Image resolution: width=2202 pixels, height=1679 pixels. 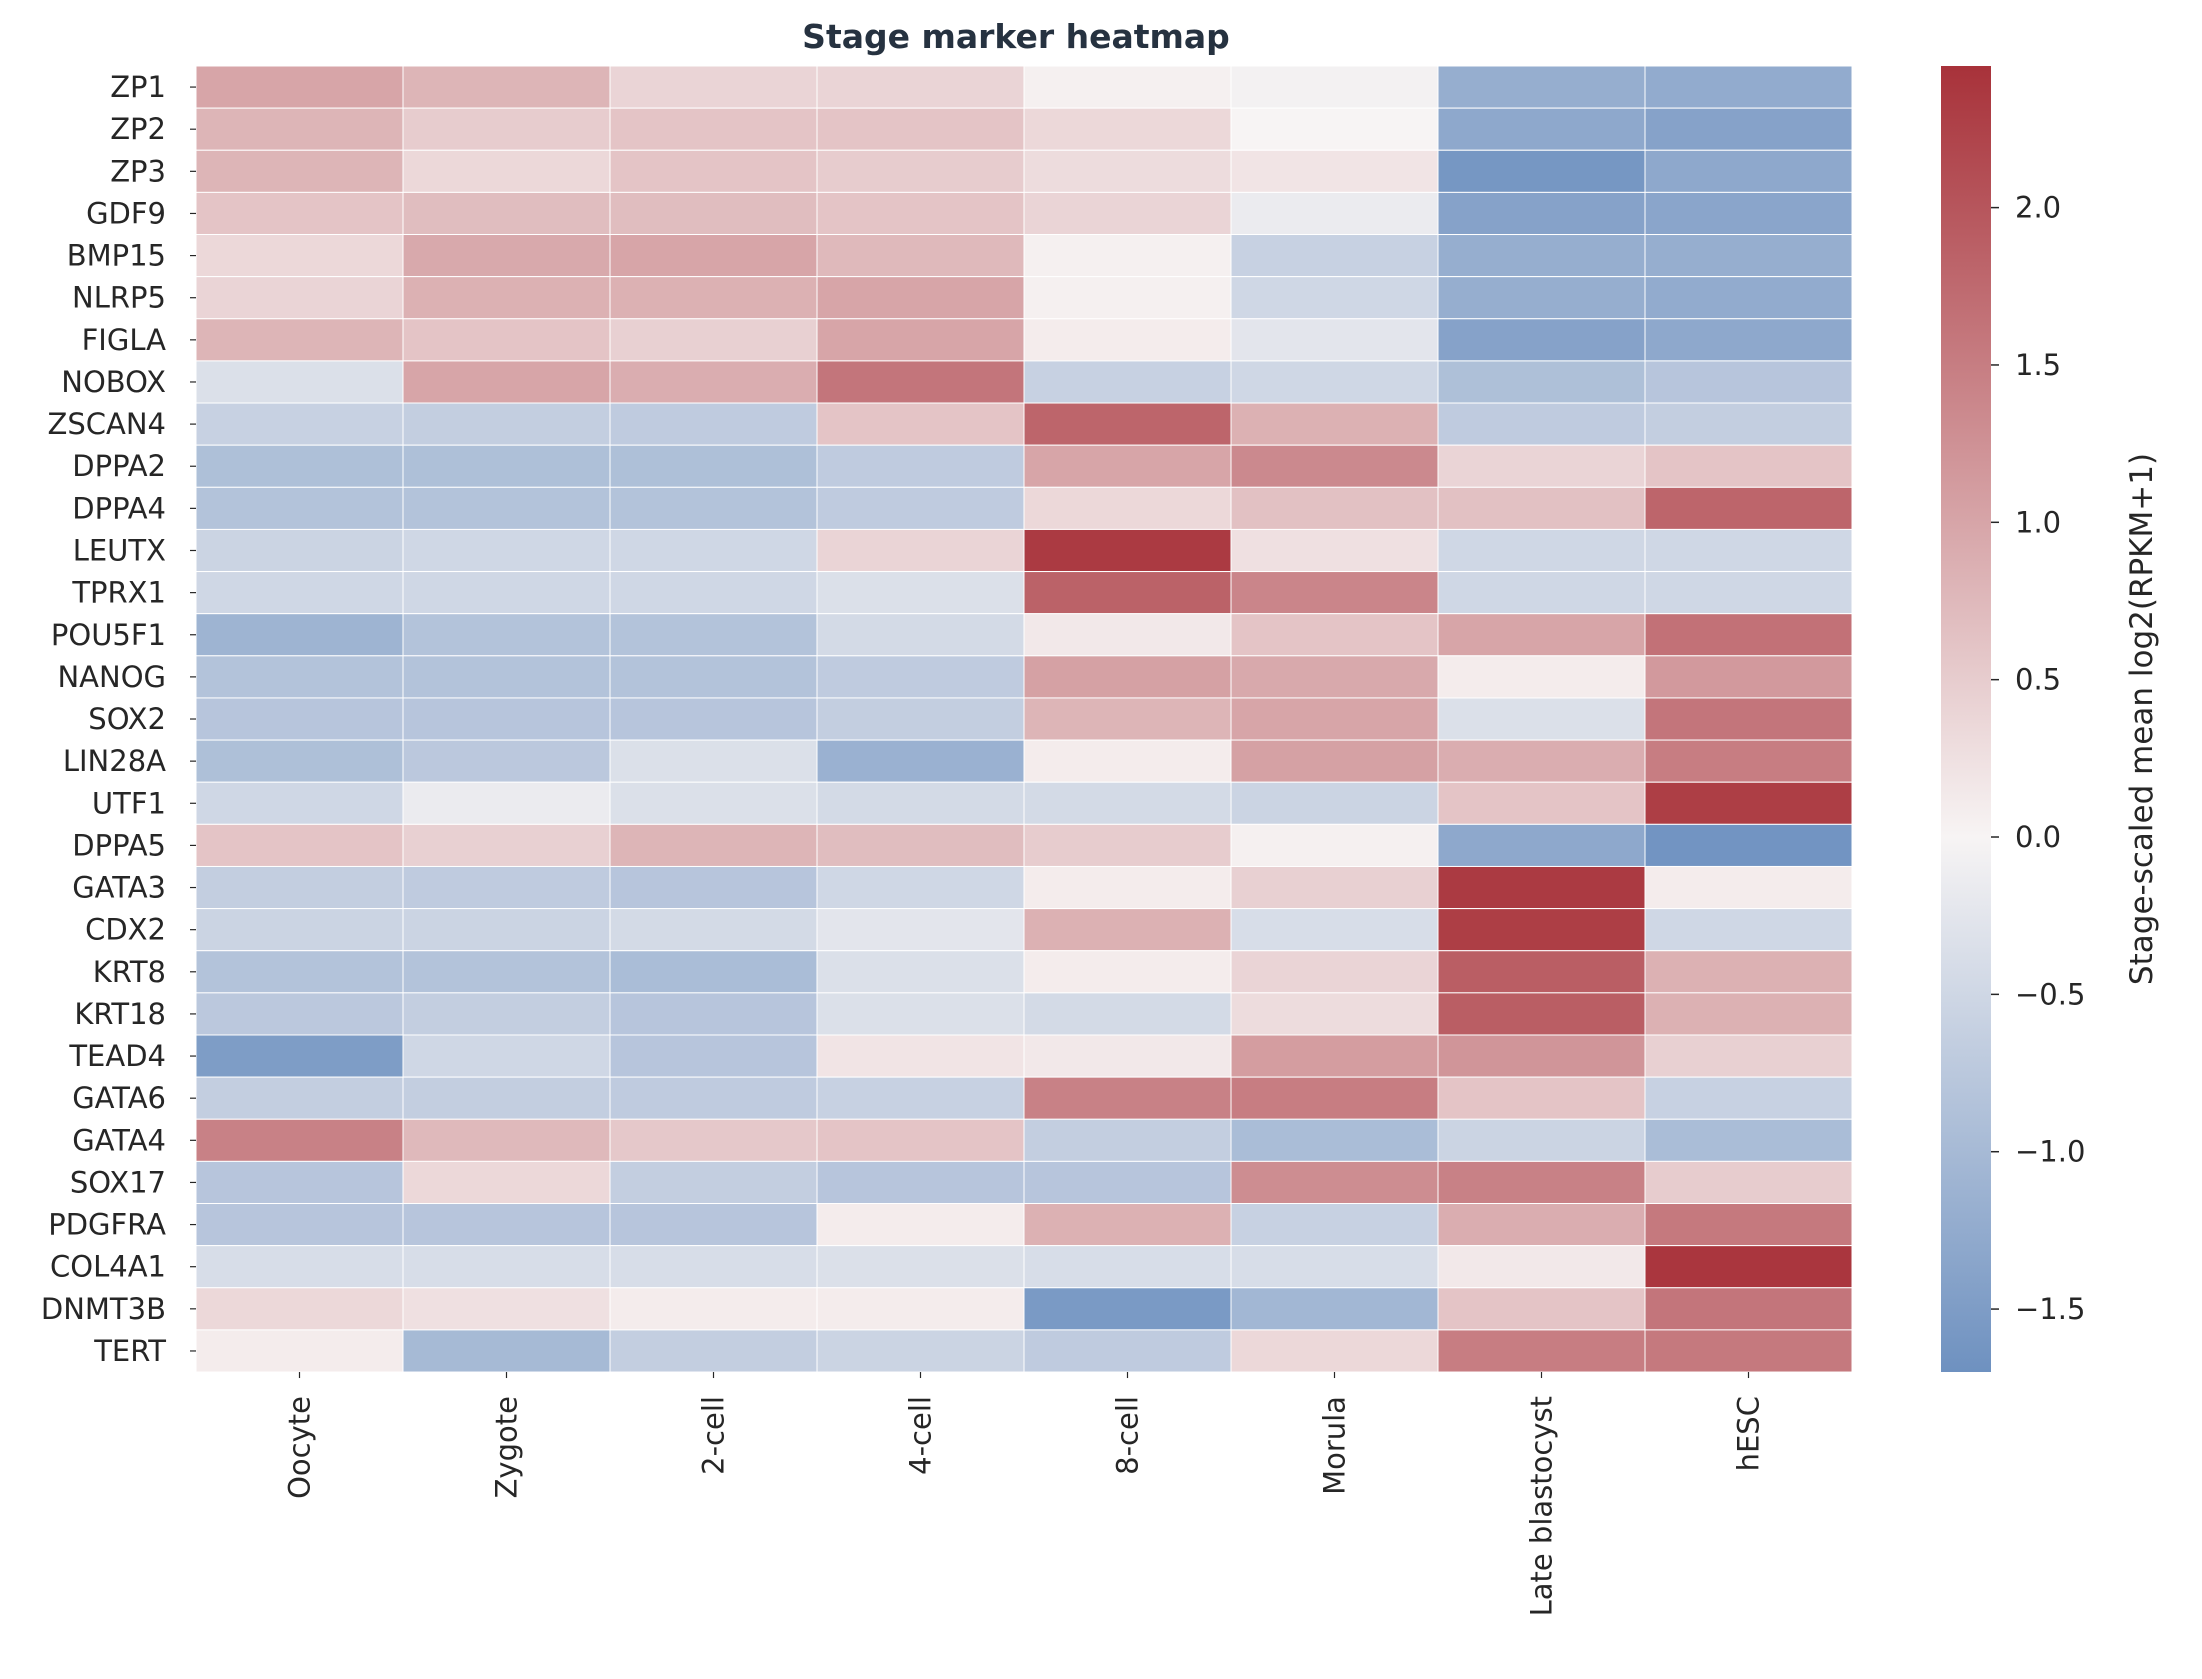 I want to click on heatmap-cell-UTF1-Morula, so click(x=1334, y=803).